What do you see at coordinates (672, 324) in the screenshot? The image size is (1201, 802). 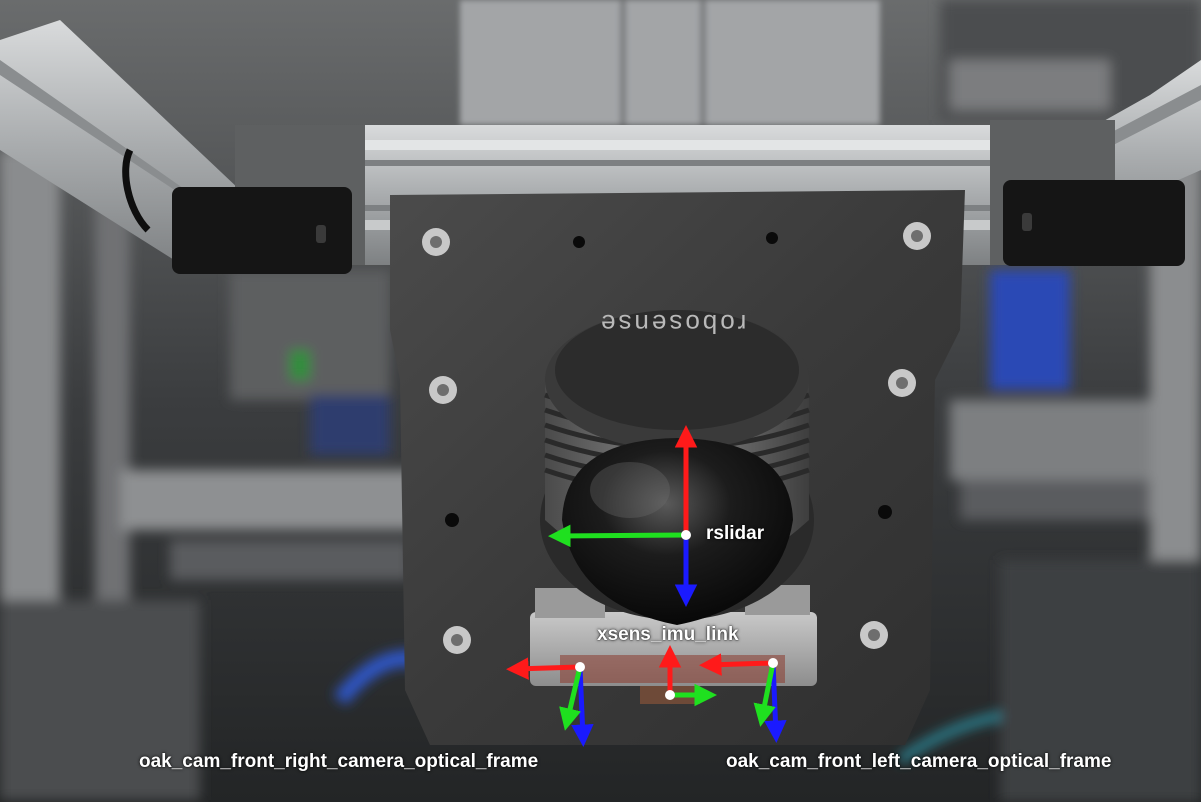 I see `lidar-brand-text: robosense` at bounding box center [672, 324].